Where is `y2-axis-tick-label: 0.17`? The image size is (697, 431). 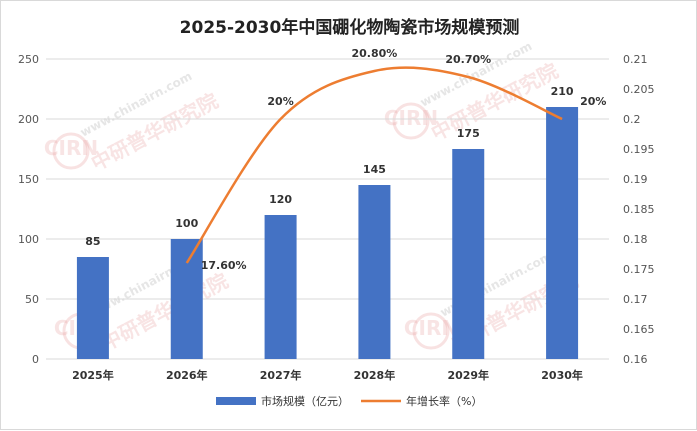 y2-axis-tick-label: 0.17 is located at coordinates (635, 299).